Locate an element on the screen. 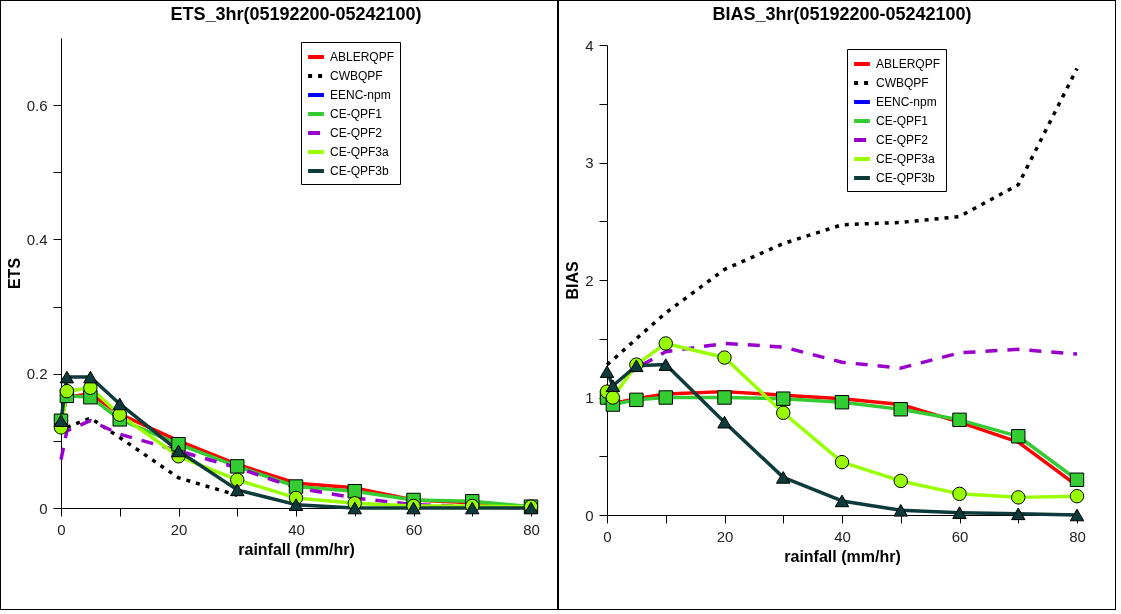 This screenshot has width=1121, height=614. y-tick-label: 1 is located at coordinates (589, 397).